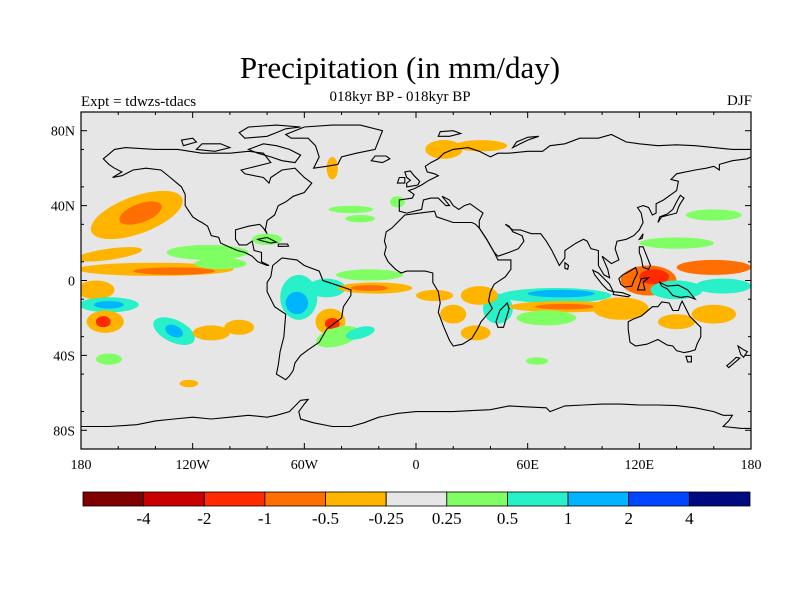 This screenshot has height=600, width=800. Describe the element at coordinates (174, 271) in the screenshot. I see `anomaly-itcz-pacific-dry-core` at that location.